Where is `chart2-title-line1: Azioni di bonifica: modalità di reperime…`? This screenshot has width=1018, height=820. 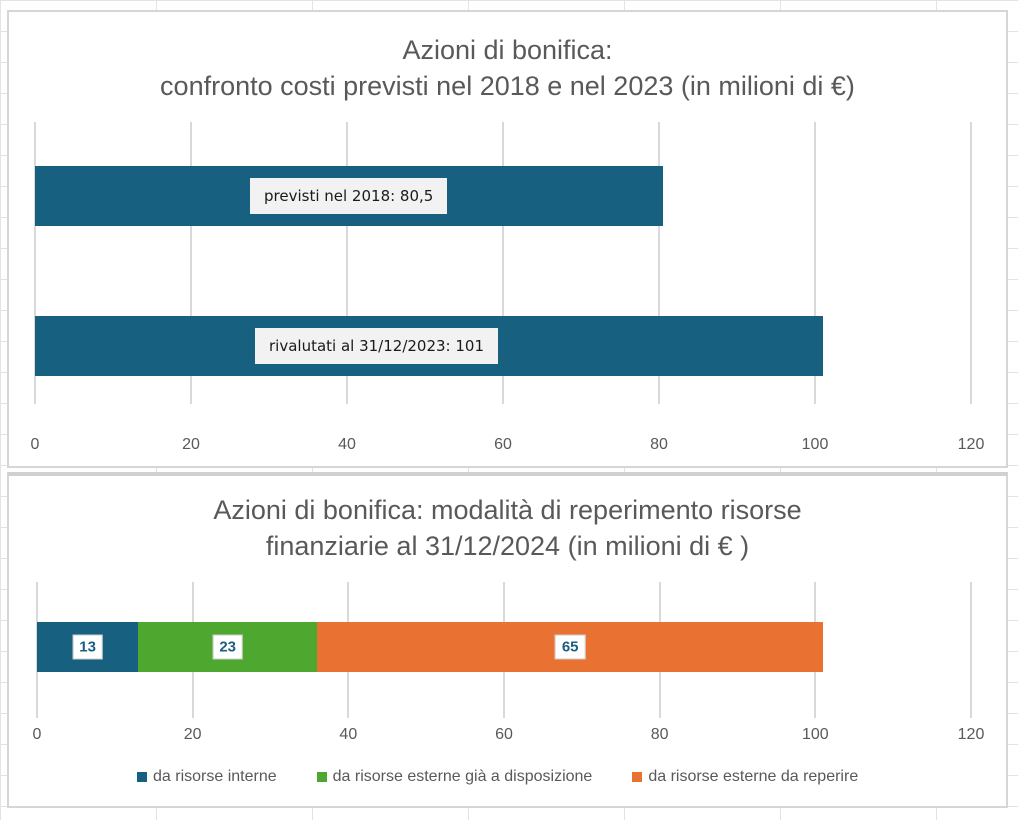 chart2-title-line1: Azioni di bonifica: modalità di reperime… is located at coordinates (507, 510).